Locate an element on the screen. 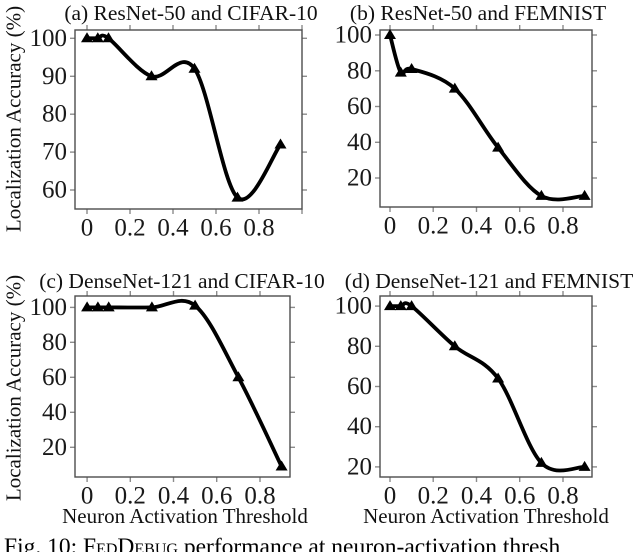 The image size is (640, 552). chart-a-ticks is located at coordinates (188, 119).